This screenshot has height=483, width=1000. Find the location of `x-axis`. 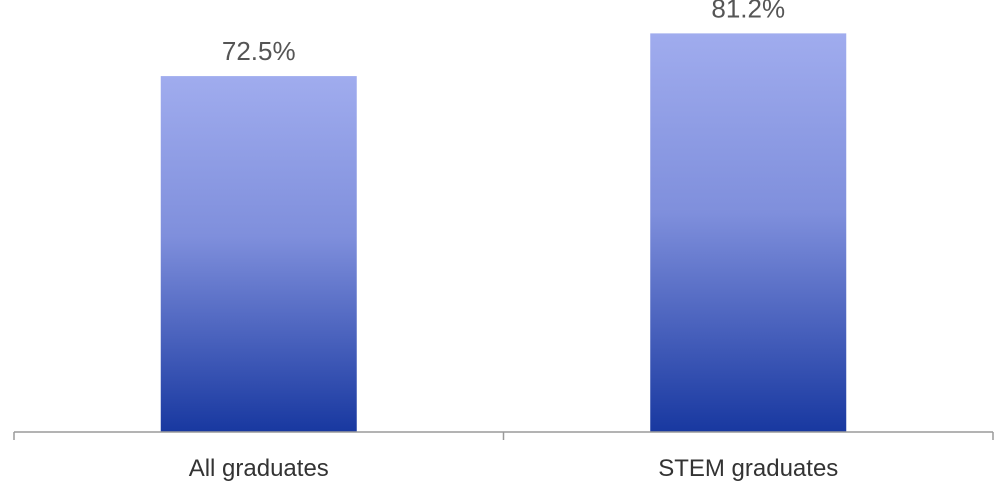

x-axis is located at coordinates (503, 435).